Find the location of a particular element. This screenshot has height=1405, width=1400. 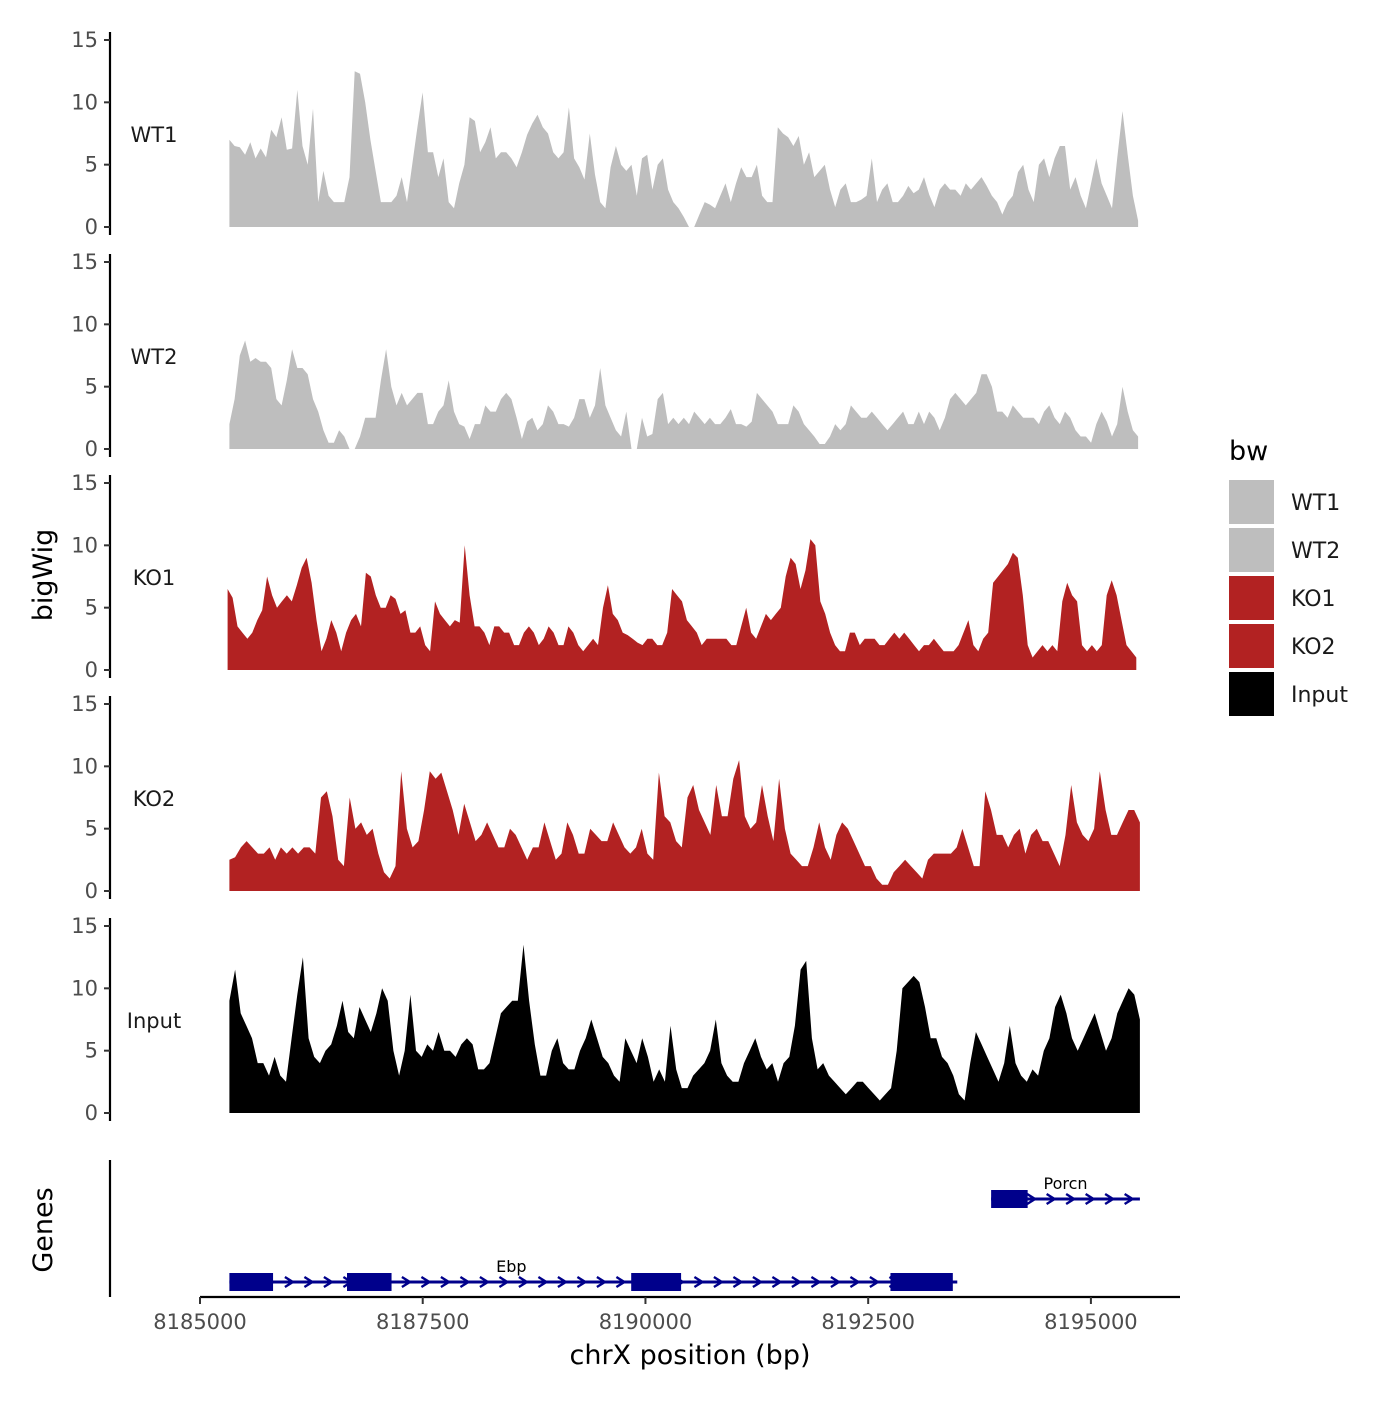

legend-item-ko1: KO1 is located at coordinates (1282, 598).